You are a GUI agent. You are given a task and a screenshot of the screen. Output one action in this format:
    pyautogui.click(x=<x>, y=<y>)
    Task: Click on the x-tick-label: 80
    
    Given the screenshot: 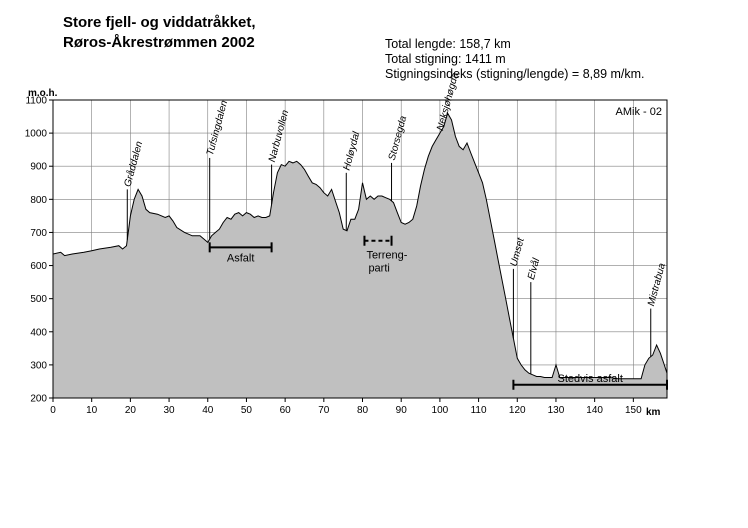 What is the action you would take?
    pyautogui.click(x=363, y=410)
    